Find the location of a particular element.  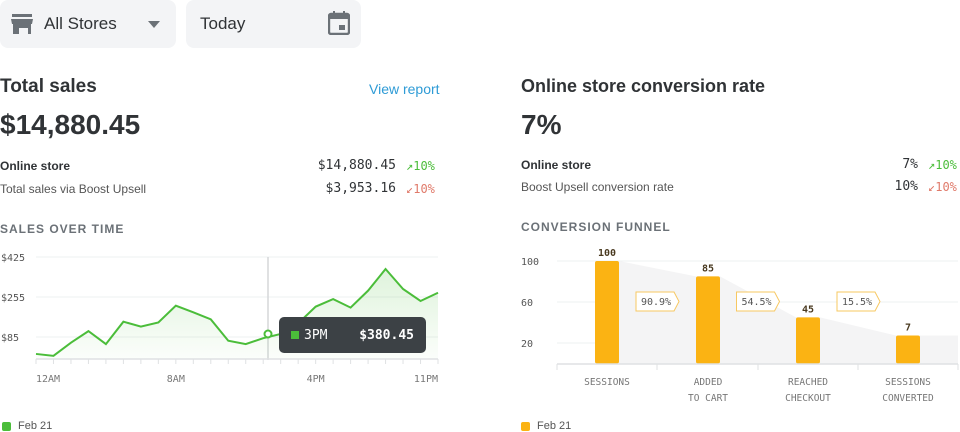

conversion-rate-label: 54.5% is located at coordinates (756, 302).